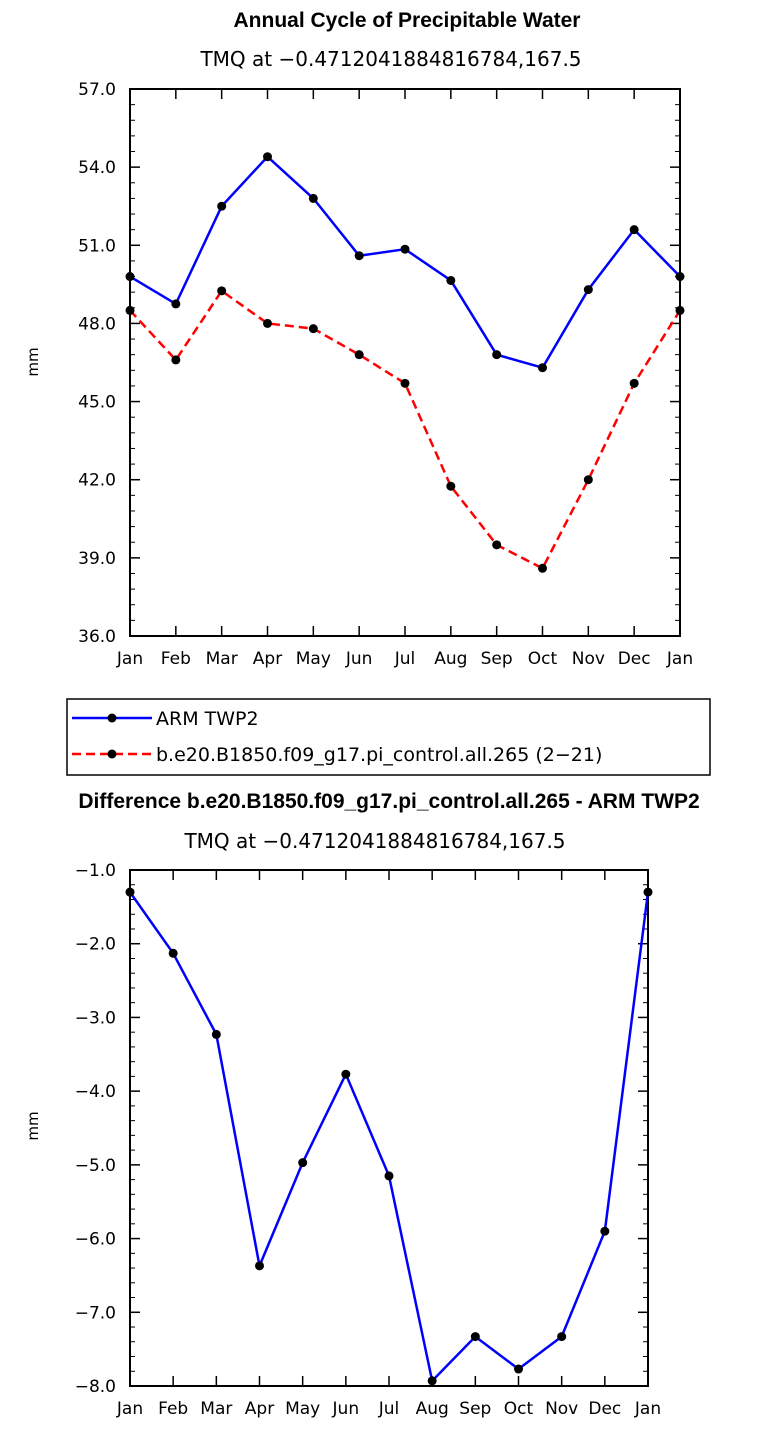 The width and height of the screenshot is (778, 1437). Describe the element at coordinates (95, 1240) in the screenshot. I see `y-tick-label: −6.0` at that location.